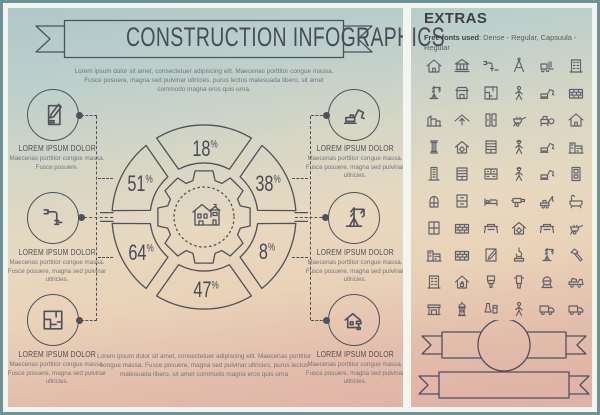 The width and height of the screenshot is (600, 415). I want to click on pipeline-icon, so click(491, 66).